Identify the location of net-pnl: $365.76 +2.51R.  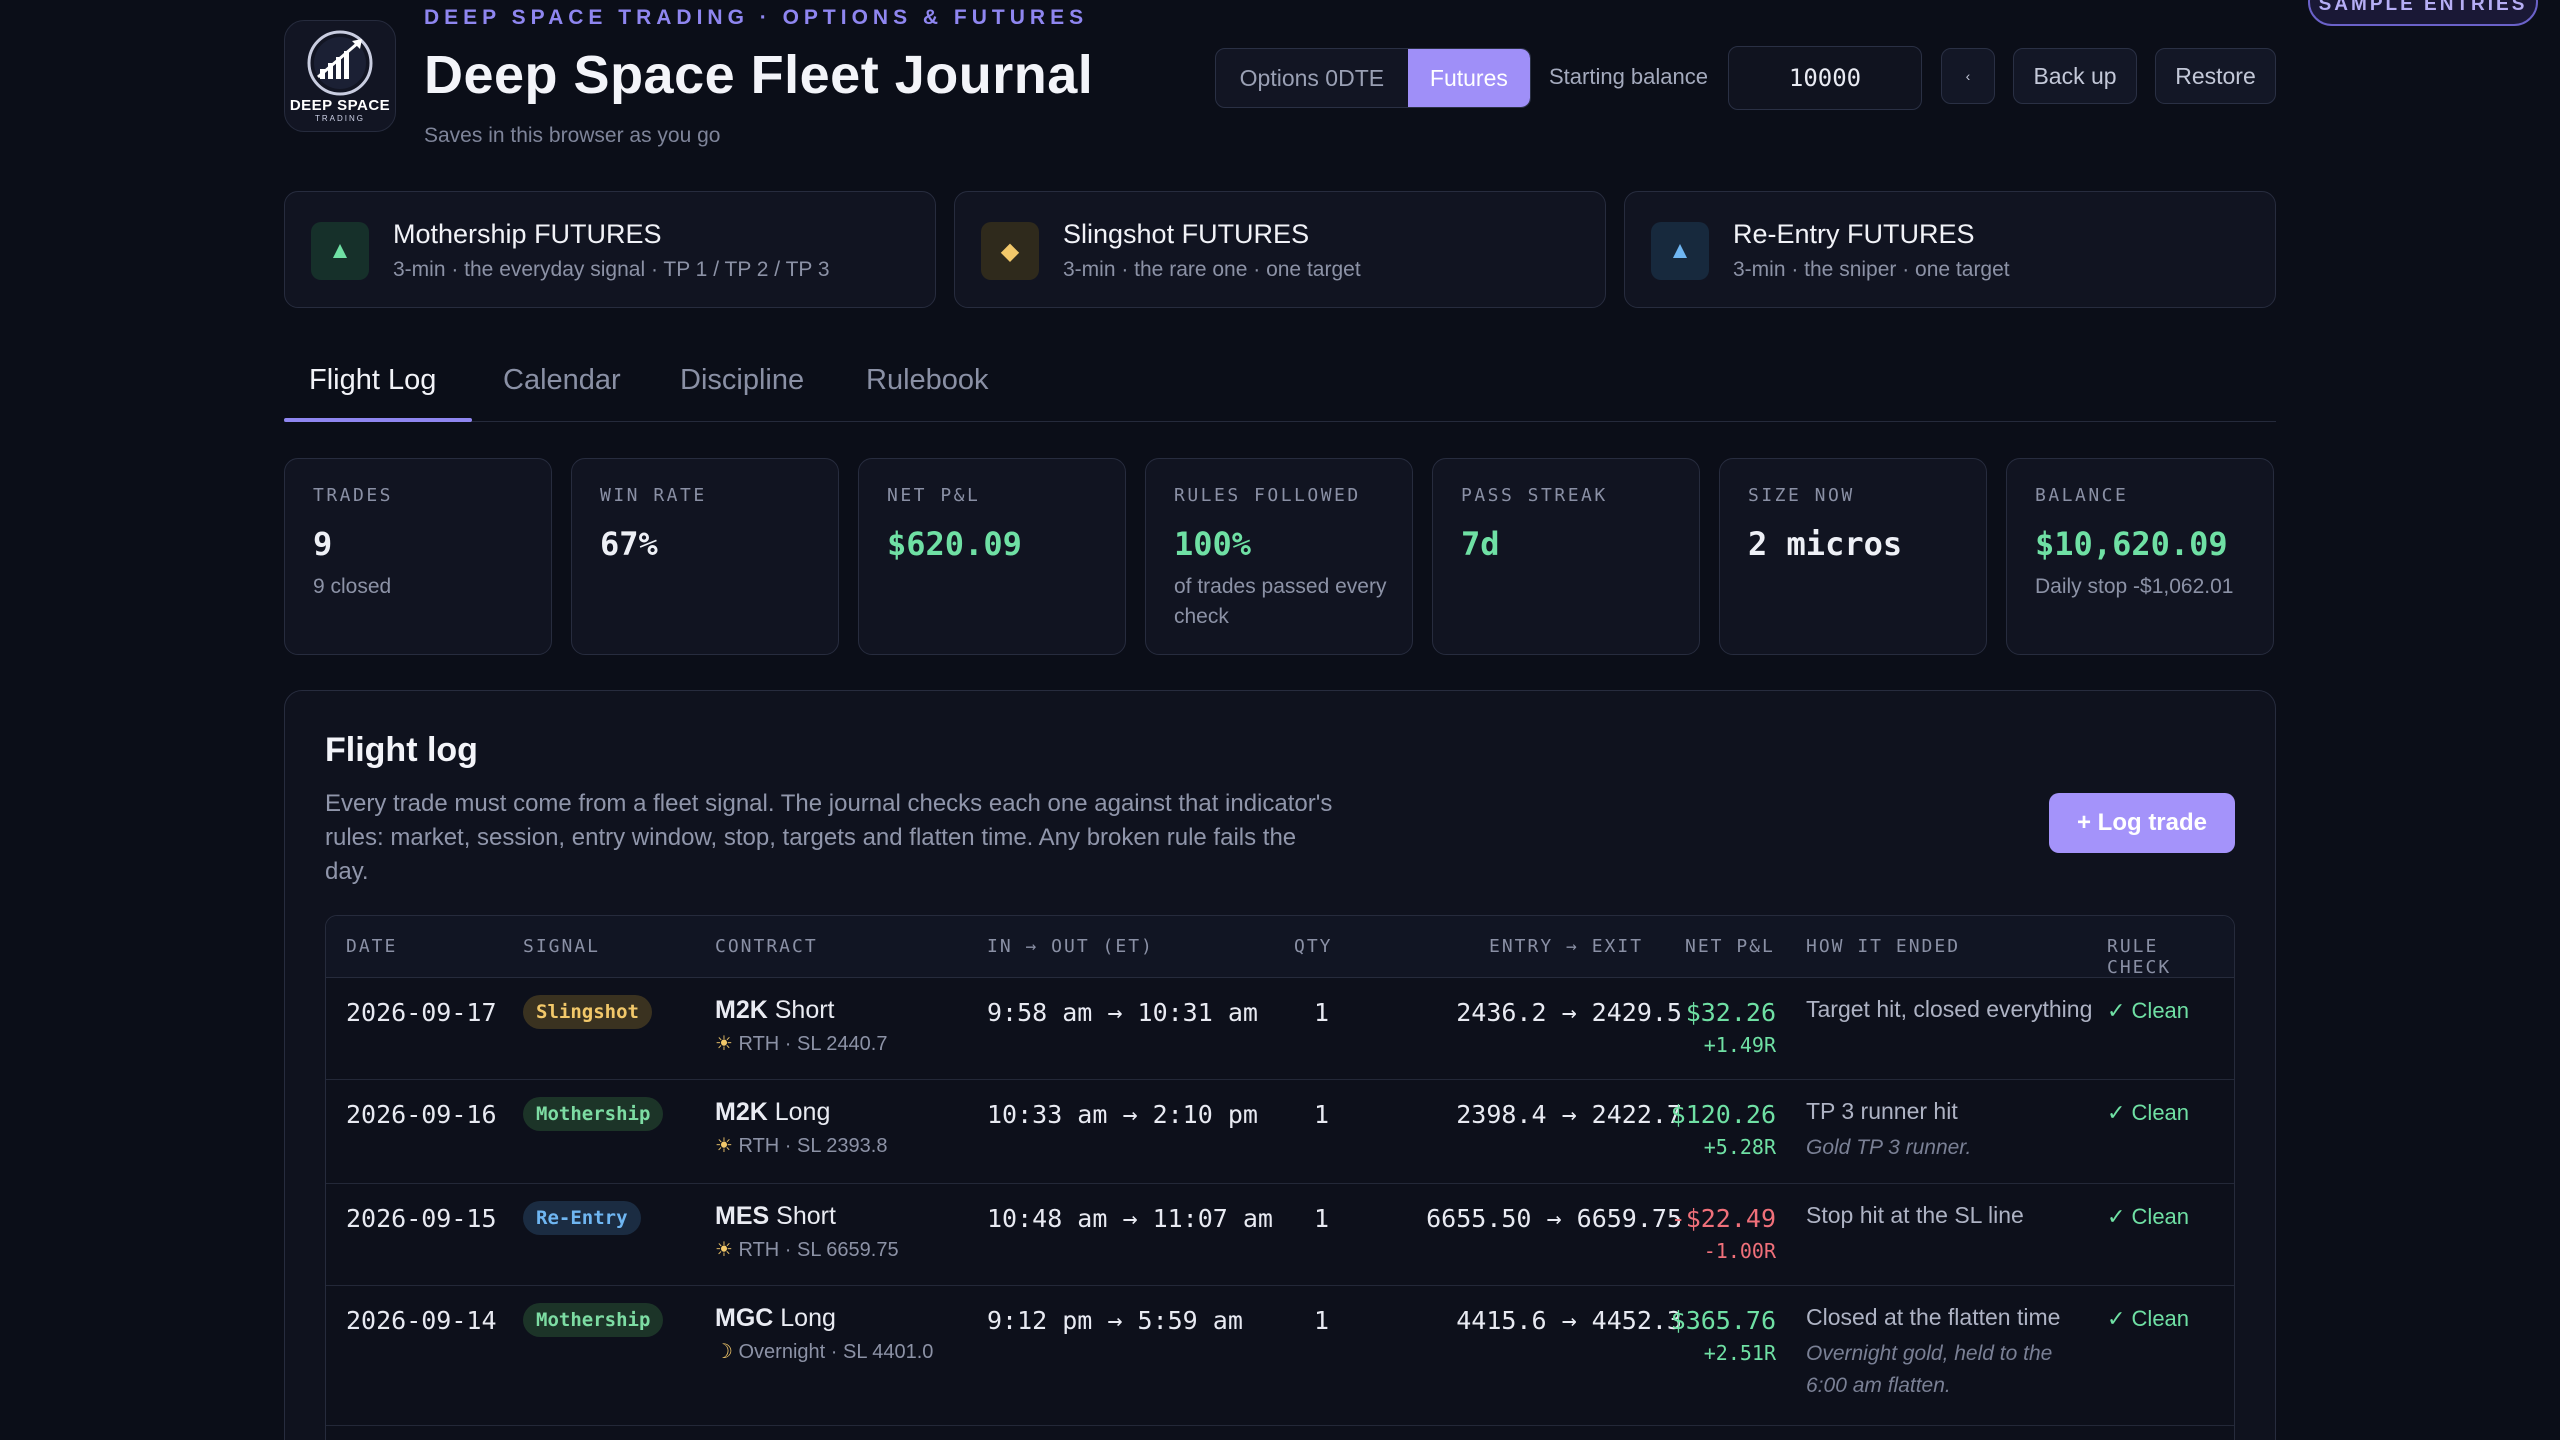
(1723, 1335).